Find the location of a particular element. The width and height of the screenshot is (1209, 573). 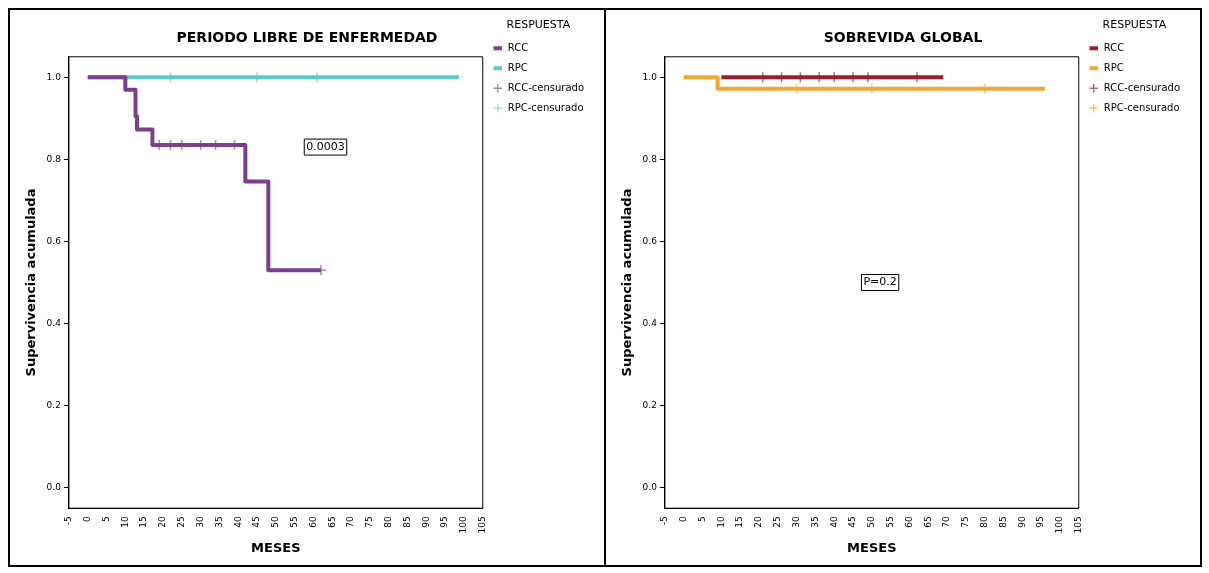

annotation: P=0.2 is located at coordinates (880, 282).